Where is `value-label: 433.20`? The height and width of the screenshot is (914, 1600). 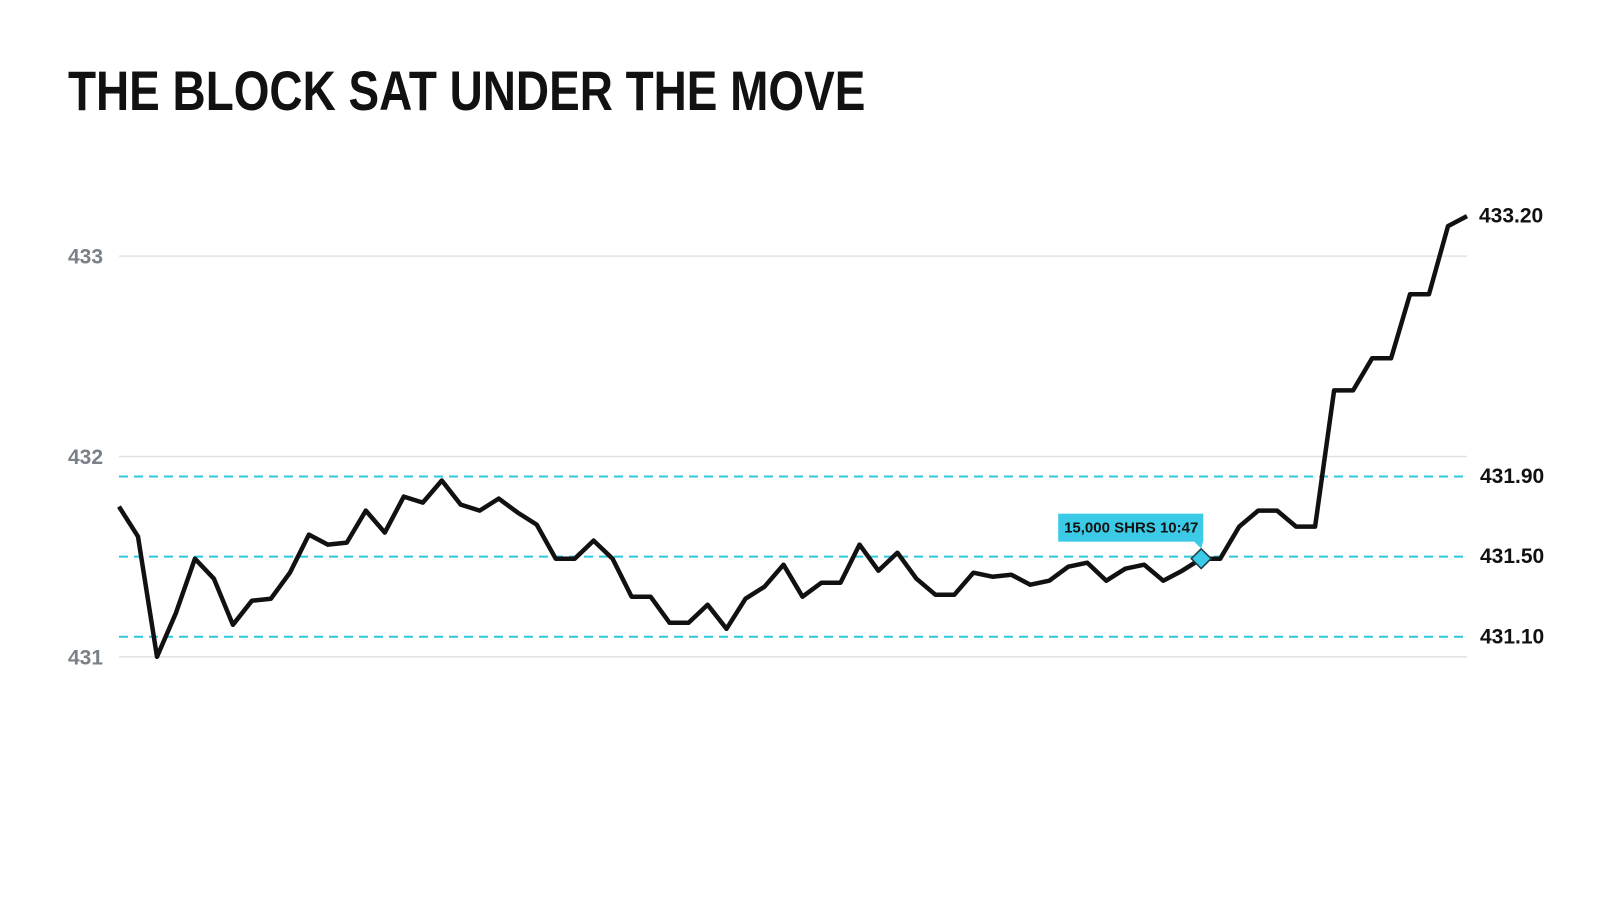 value-label: 433.20 is located at coordinates (1511, 216).